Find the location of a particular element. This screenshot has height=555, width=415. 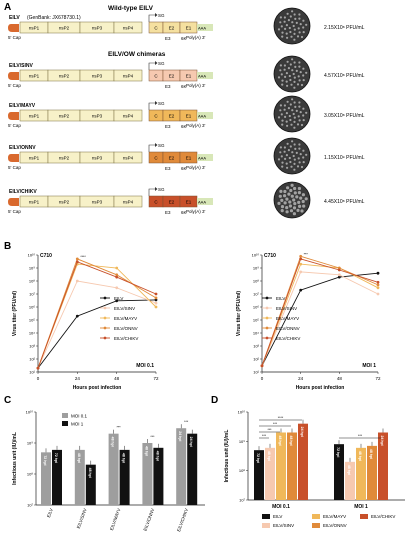

legend-label: EILV/MAYV is located at coordinates (334, 516).